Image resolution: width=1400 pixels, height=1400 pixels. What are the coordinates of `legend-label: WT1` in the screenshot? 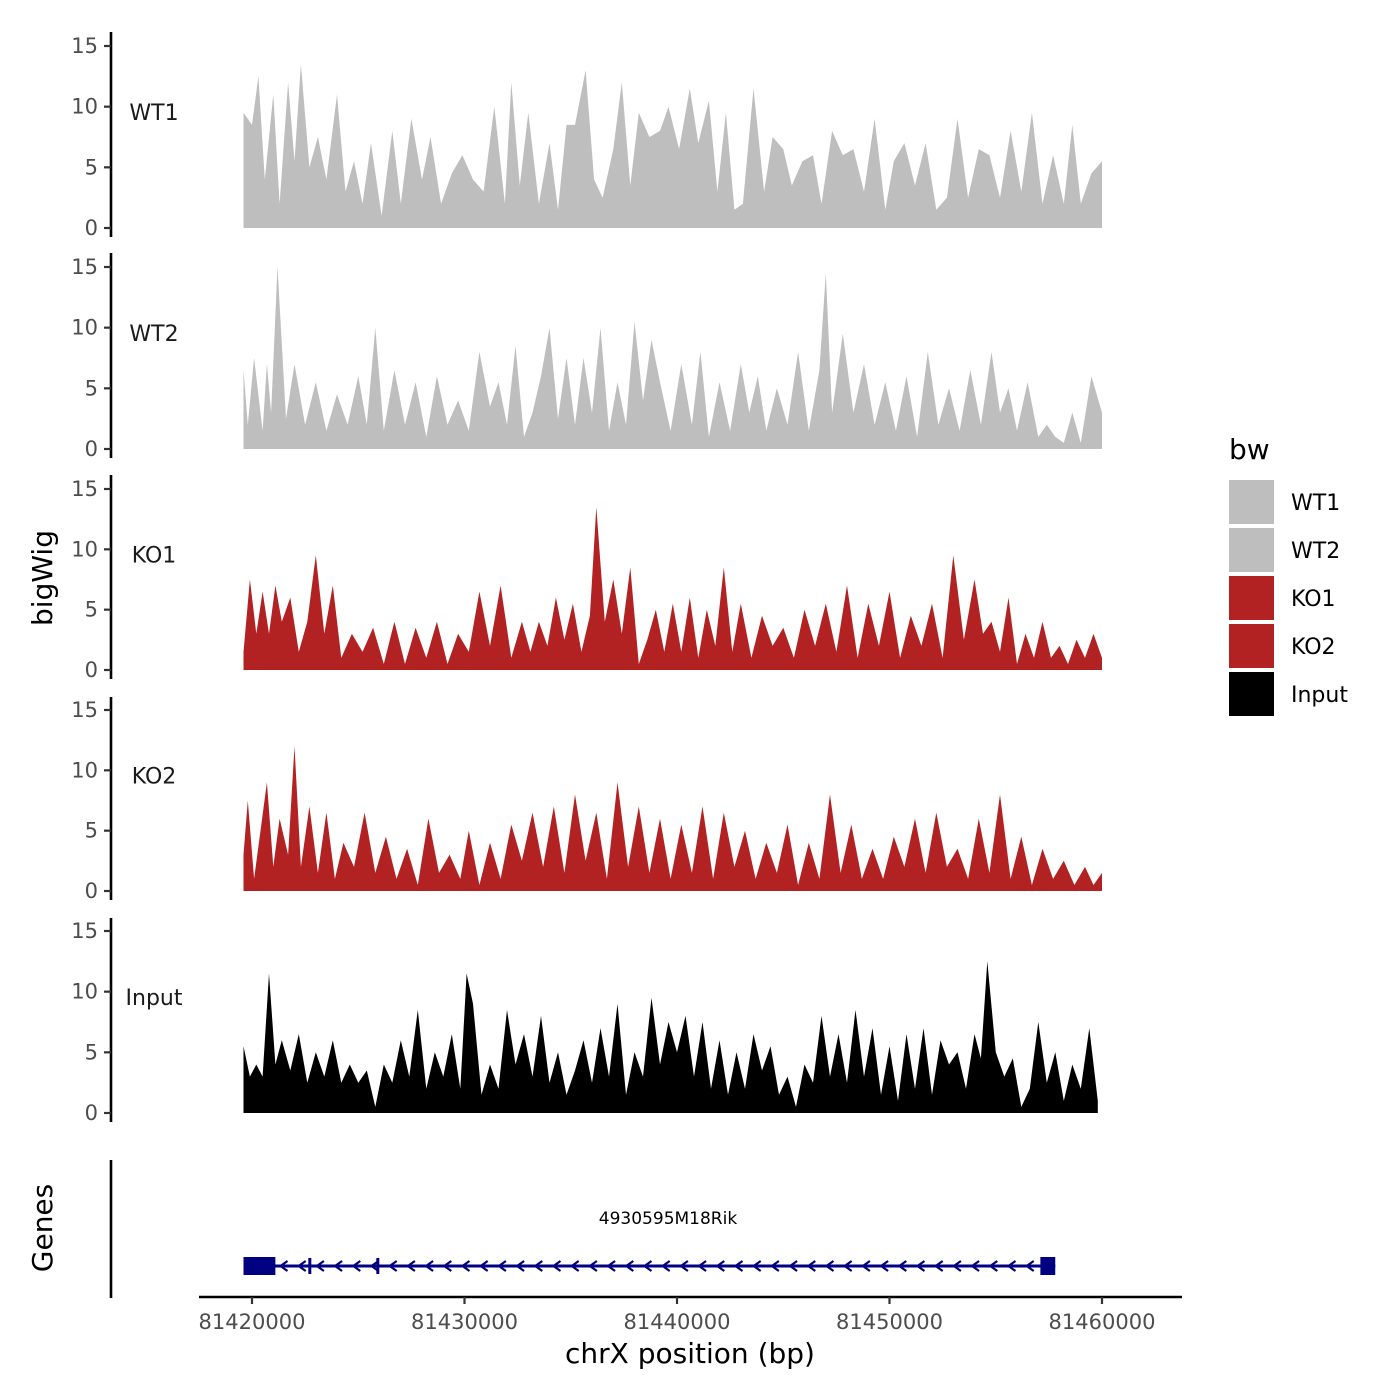 It's located at (1315, 503).